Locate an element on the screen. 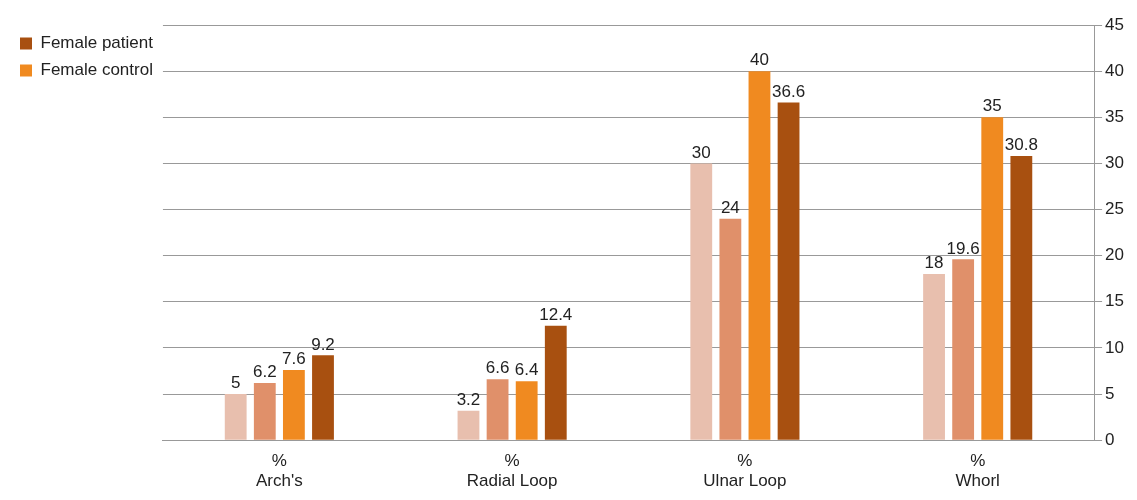 The height and width of the screenshot is (500, 1137). y-tick-label: 30 is located at coordinates (1115, 163).